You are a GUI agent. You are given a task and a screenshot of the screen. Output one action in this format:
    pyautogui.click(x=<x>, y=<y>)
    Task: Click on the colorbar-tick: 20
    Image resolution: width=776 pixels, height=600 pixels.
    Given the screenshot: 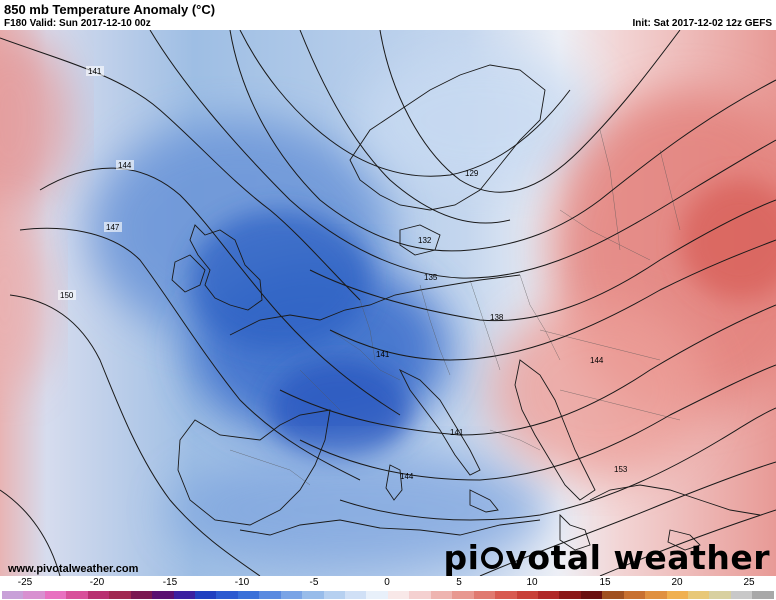 What is the action you would take?
    pyautogui.click(x=677, y=582)
    